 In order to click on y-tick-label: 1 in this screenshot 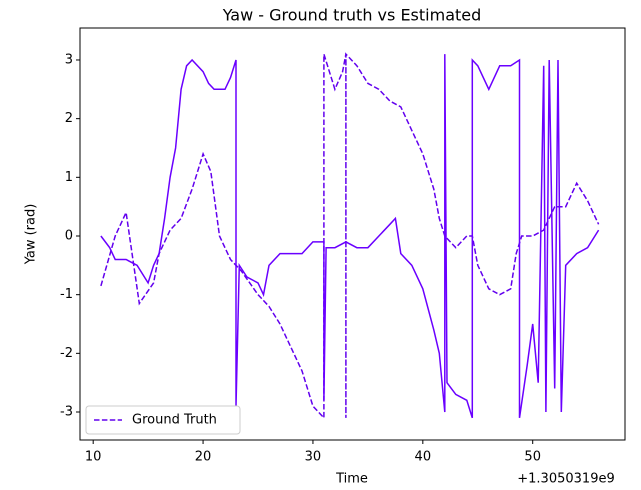, I will do `click(69, 177)`.